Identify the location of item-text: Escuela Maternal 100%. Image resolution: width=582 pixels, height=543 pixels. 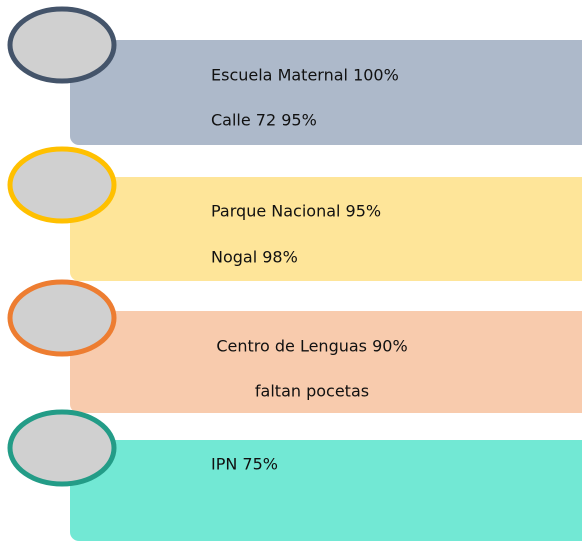
(305, 75).